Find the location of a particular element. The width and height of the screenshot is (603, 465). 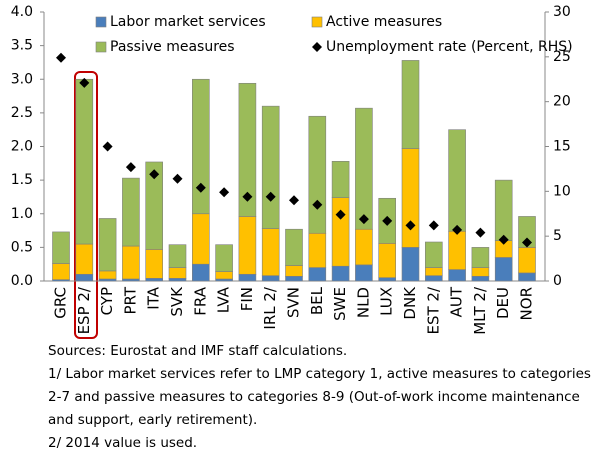

y-tick-label: 1.0 is located at coordinates (22, 214).